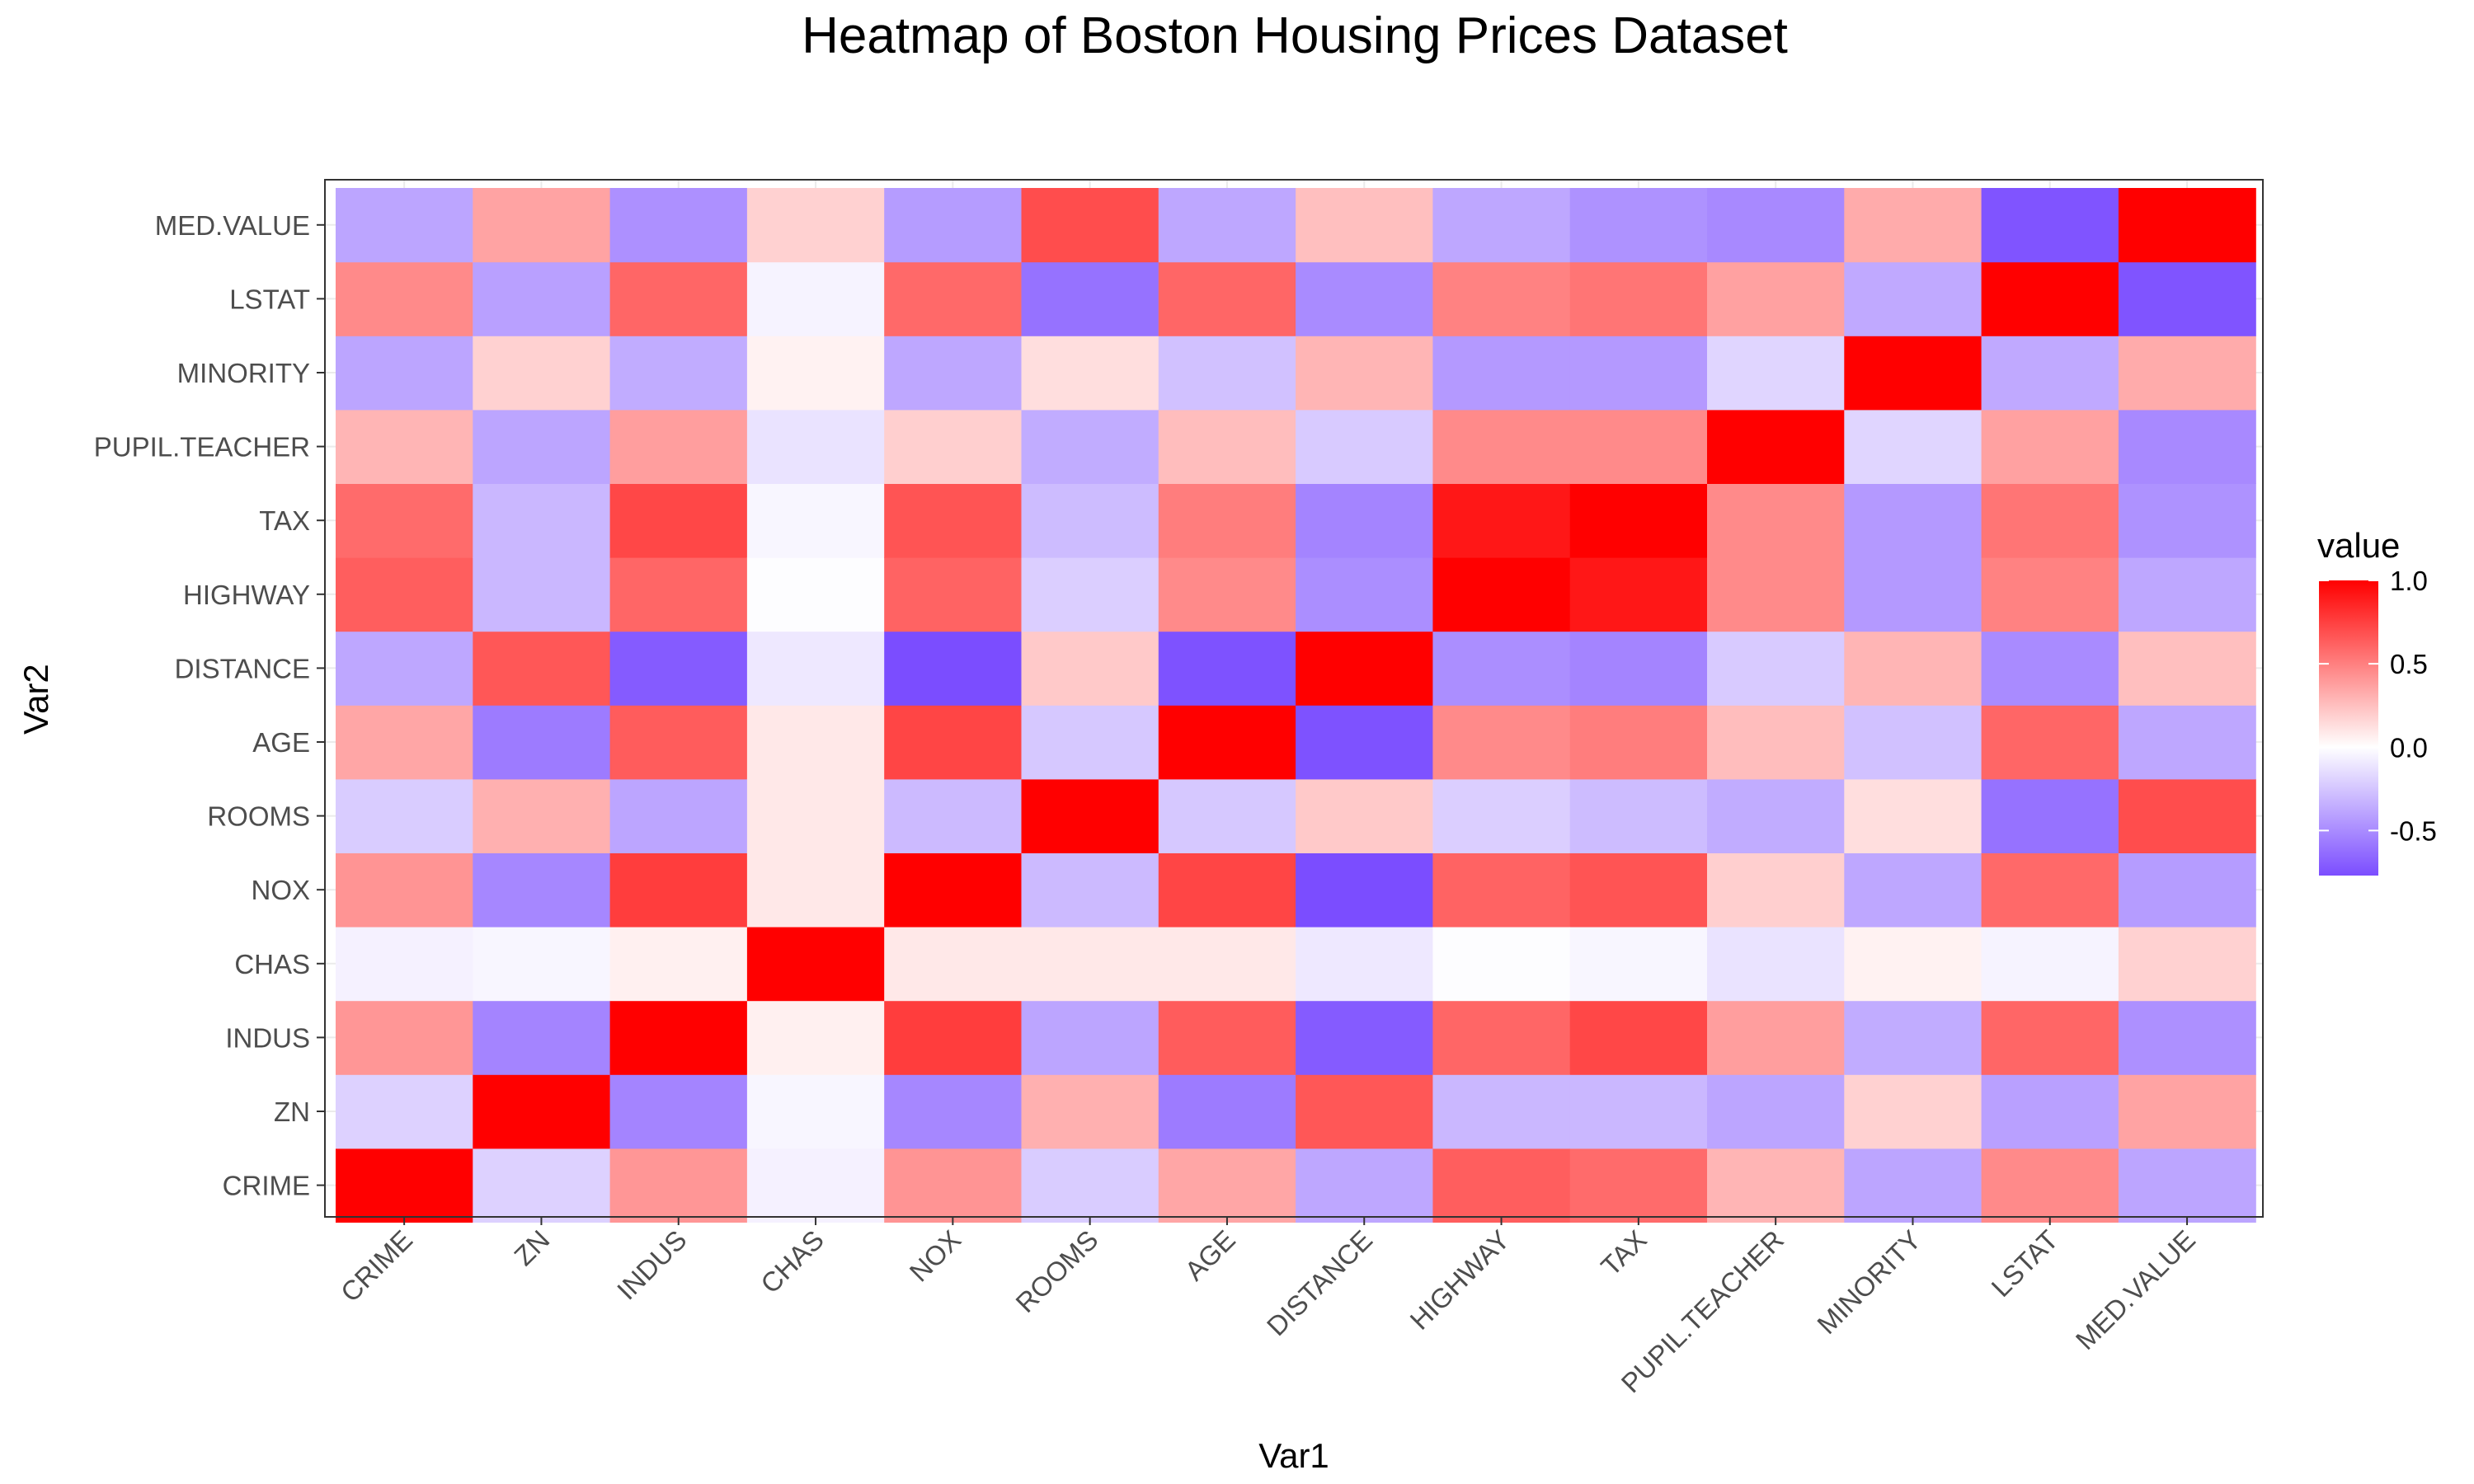 The width and height of the screenshot is (2474, 1484). I want to click on heatmap-cell-tax-med-value, so click(1638, 226).